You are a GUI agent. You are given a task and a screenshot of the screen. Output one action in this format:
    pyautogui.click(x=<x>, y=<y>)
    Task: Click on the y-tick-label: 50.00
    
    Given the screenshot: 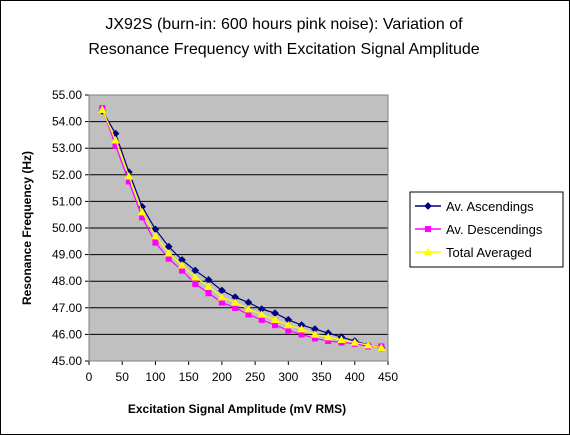 What is the action you would take?
    pyautogui.click(x=67, y=228)
    